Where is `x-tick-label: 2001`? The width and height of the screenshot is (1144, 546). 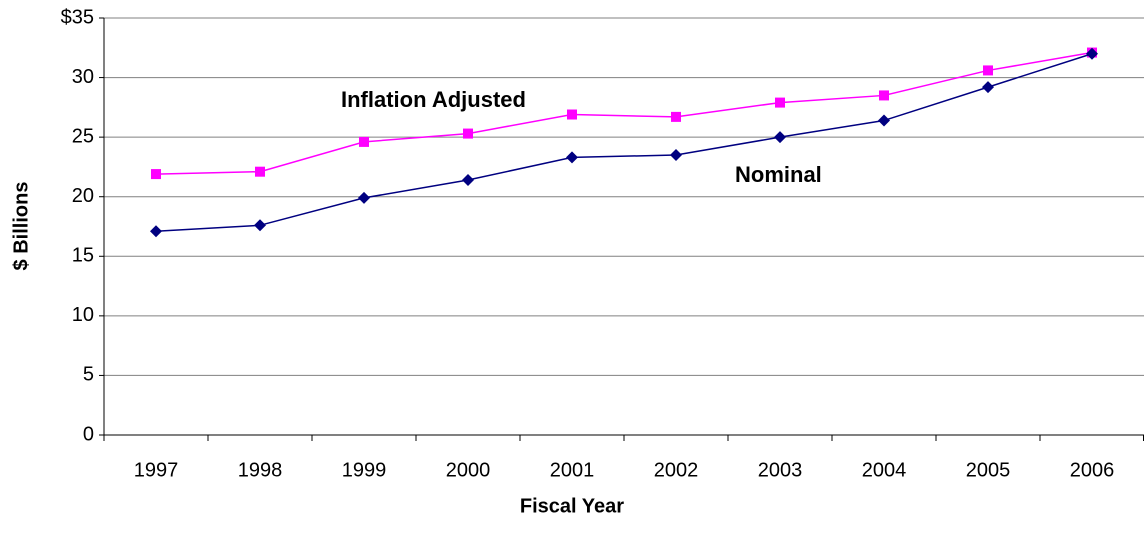
x-tick-label: 2001 is located at coordinates (572, 470).